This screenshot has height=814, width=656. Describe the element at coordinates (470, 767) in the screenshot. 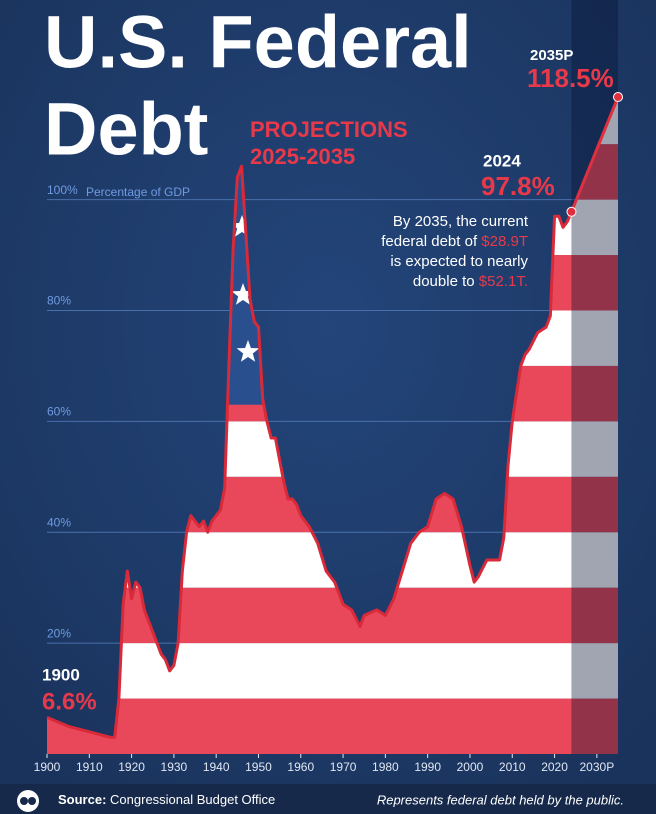

I see `x-tick-label: 2000` at that location.